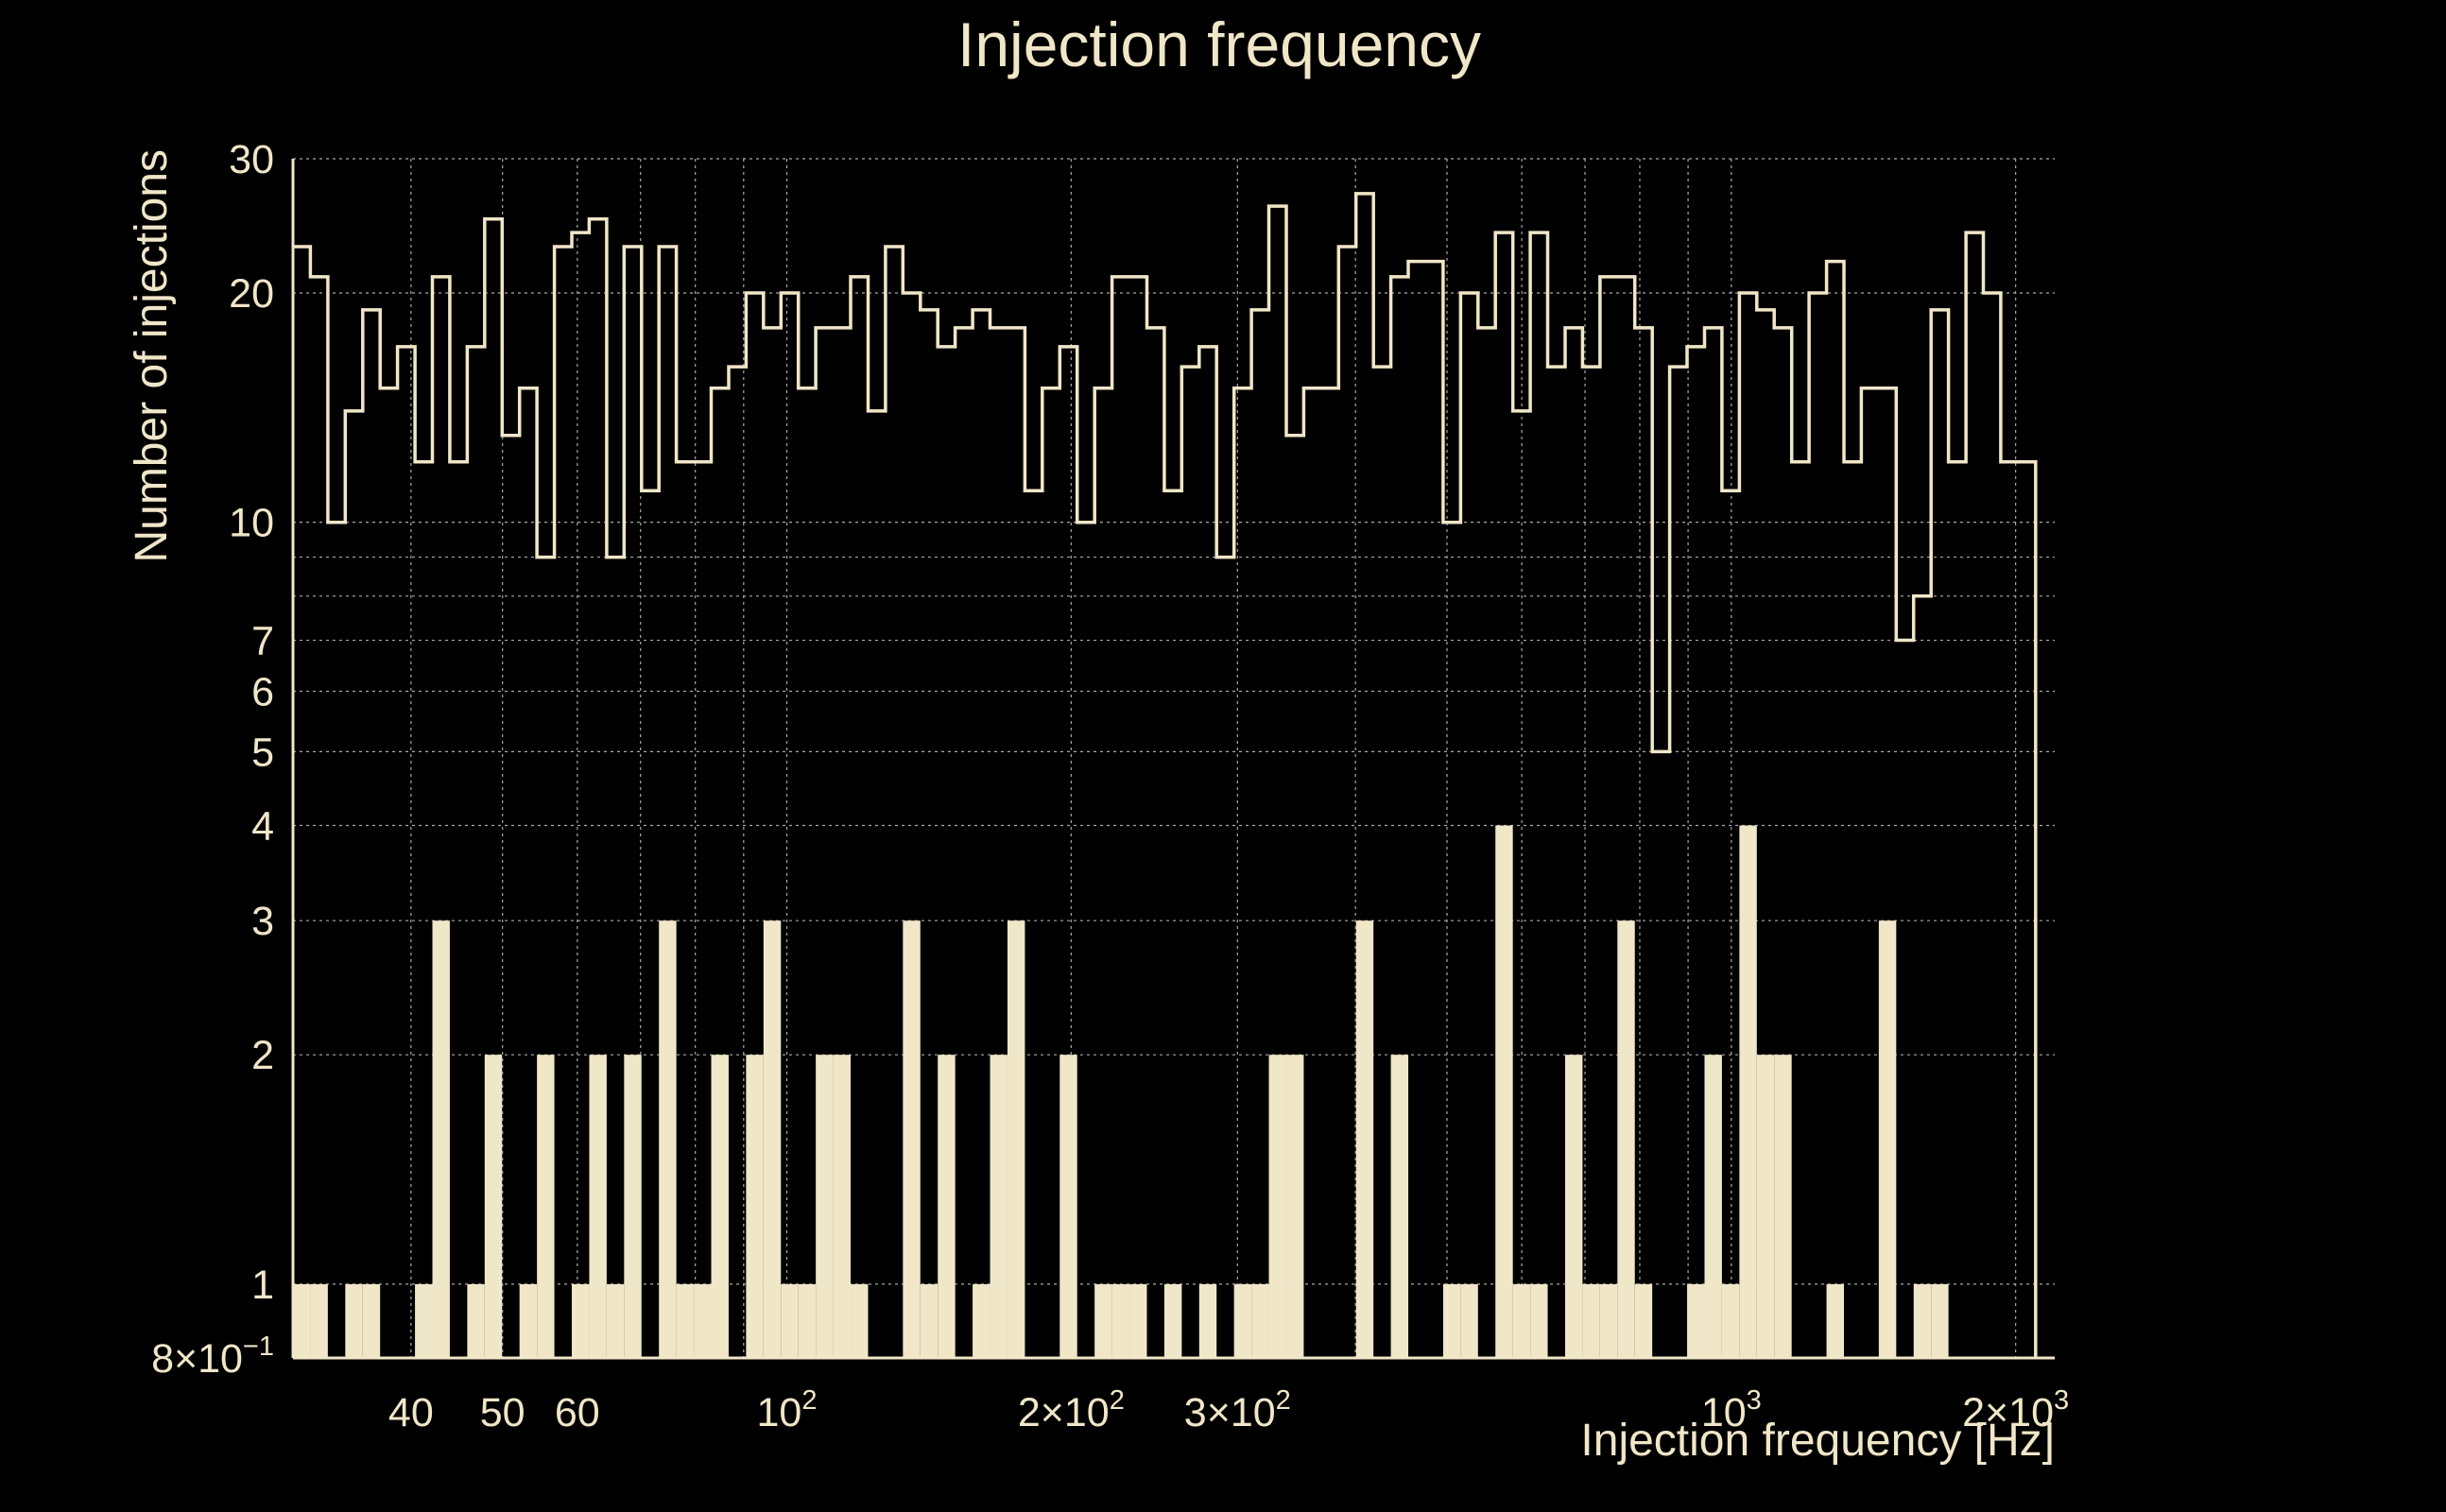 The height and width of the screenshot is (1512, 2446). Describe the element at coordinates (251, 159) in the screenshot. I see `y-tick-label: 30` at that location.